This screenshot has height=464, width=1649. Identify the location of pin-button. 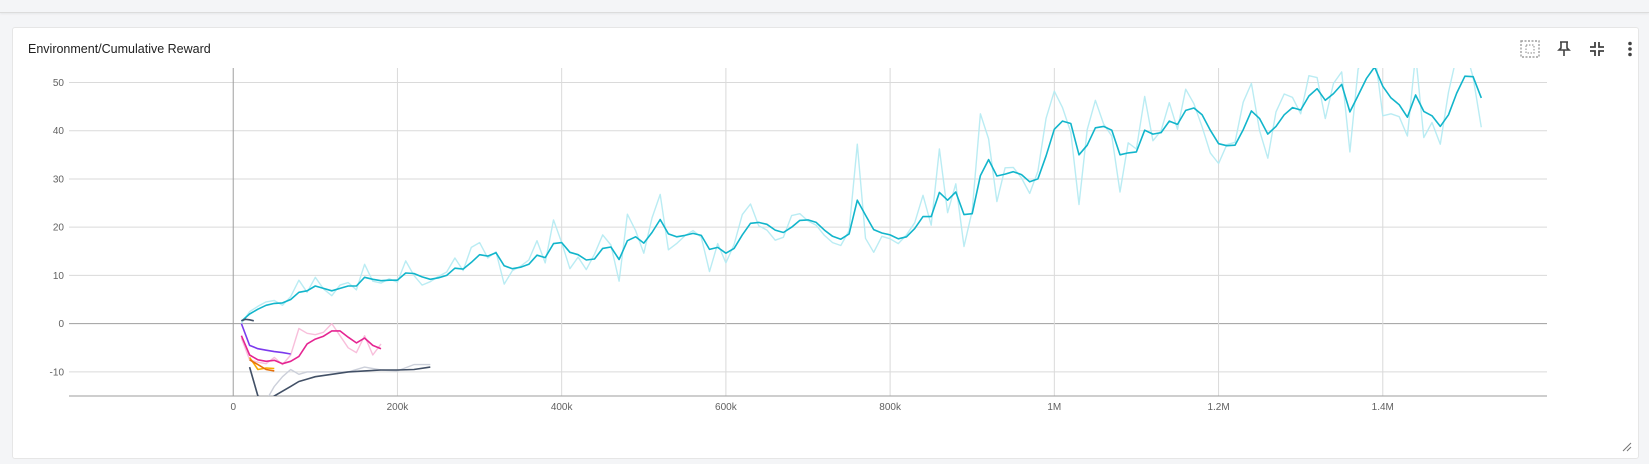
(1564, 49).